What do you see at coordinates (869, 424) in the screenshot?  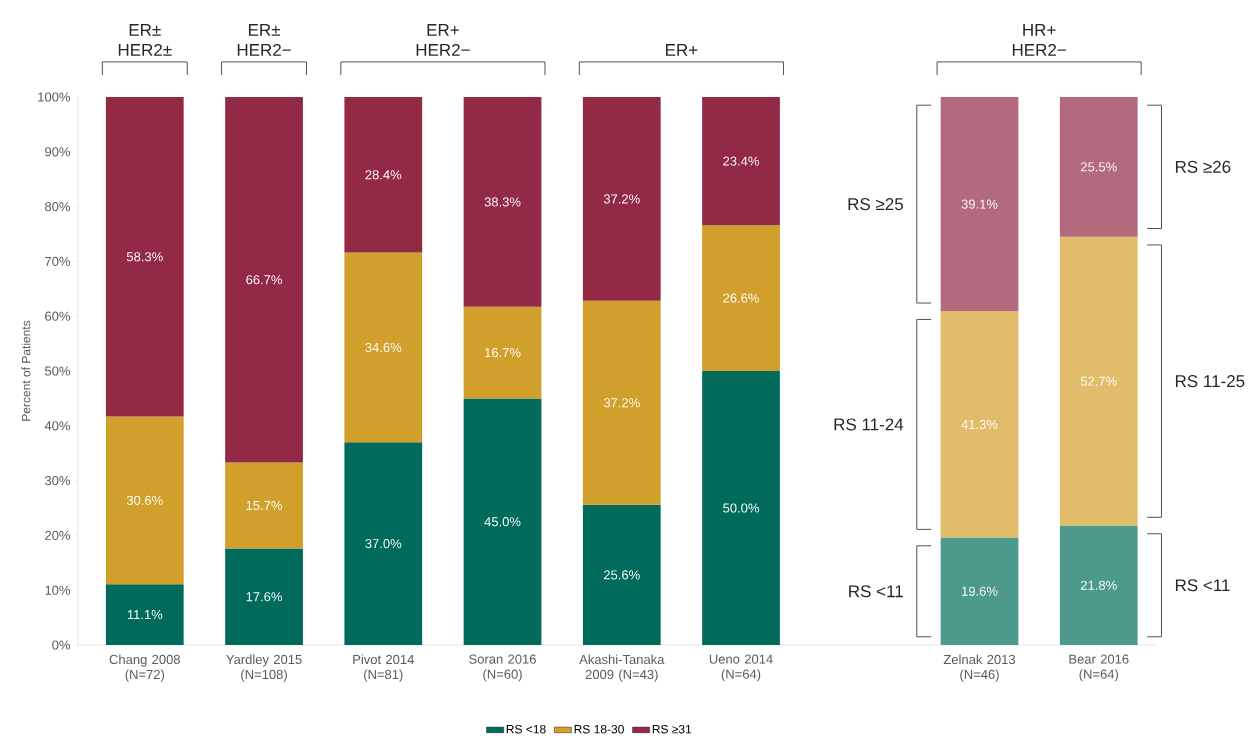 I see `annotation: RS 11-24` at bounding box center [869, 424].